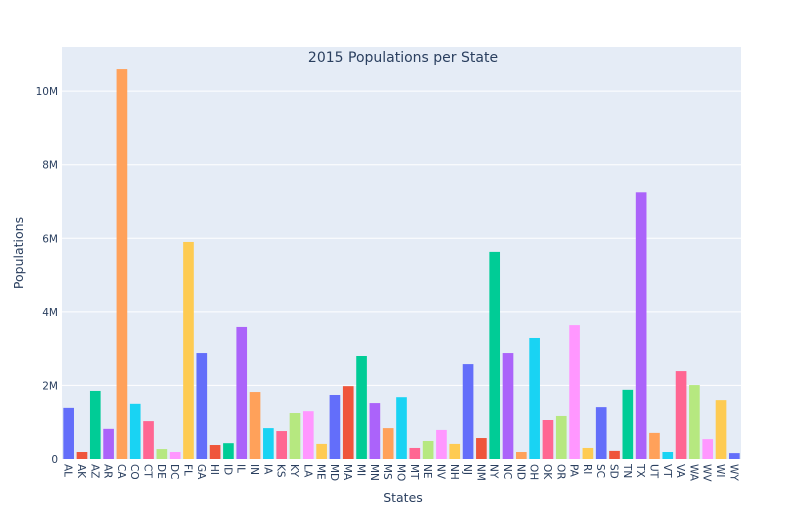 Image resolution: width=806 pixels, height=524 pixels. I want to click on x-tick-label: VA, so click(680, 471).